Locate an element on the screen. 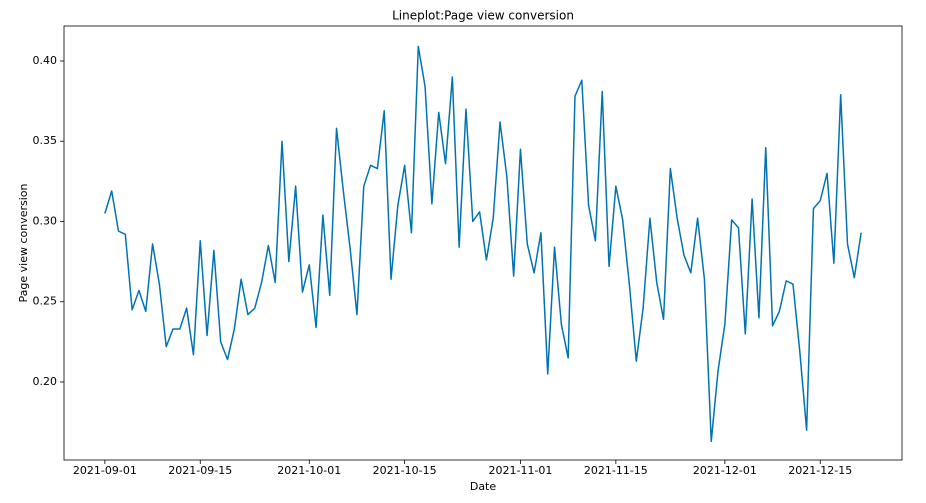 The height and width of the screenshot is (503, 926). x-tick-label: 2021-12-01 is located at coordinates (725, 470).